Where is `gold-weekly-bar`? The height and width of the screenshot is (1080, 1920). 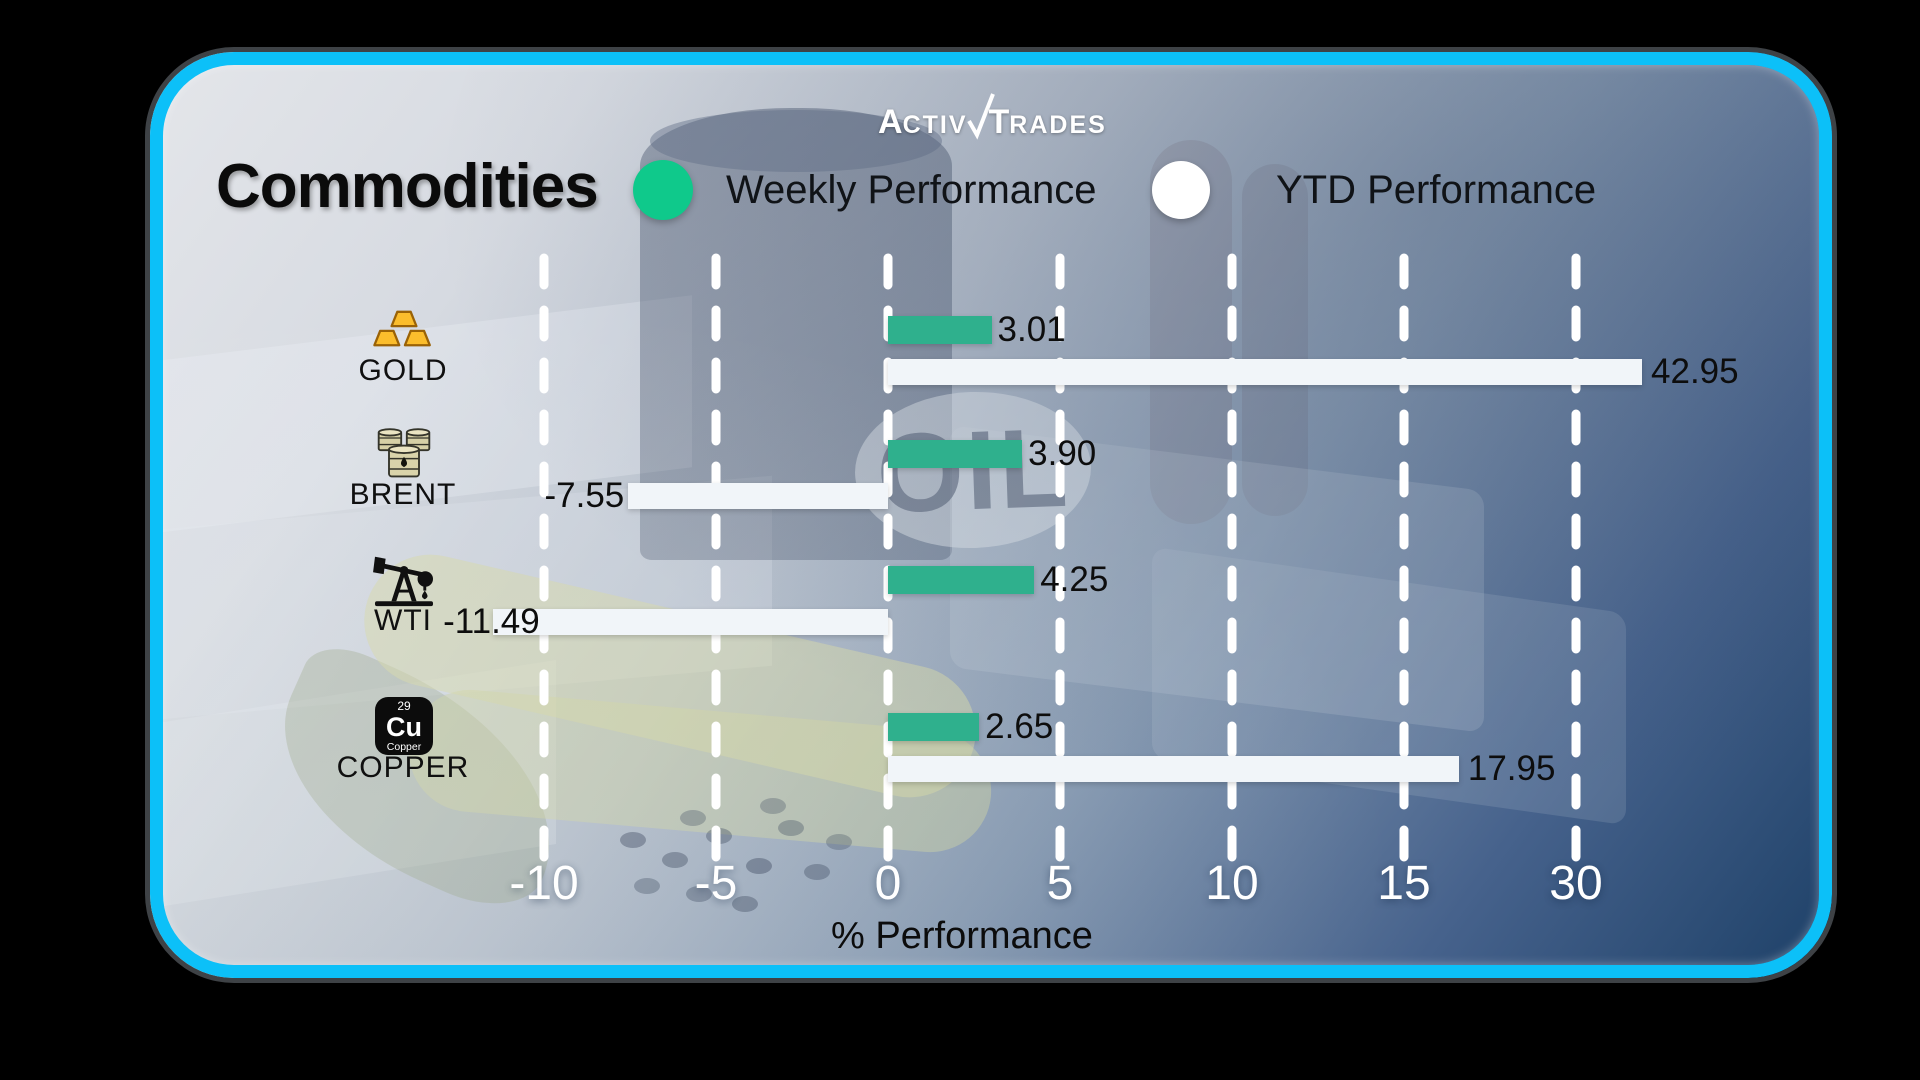 gold-weekly-bar is located at coordinates (940, 330).